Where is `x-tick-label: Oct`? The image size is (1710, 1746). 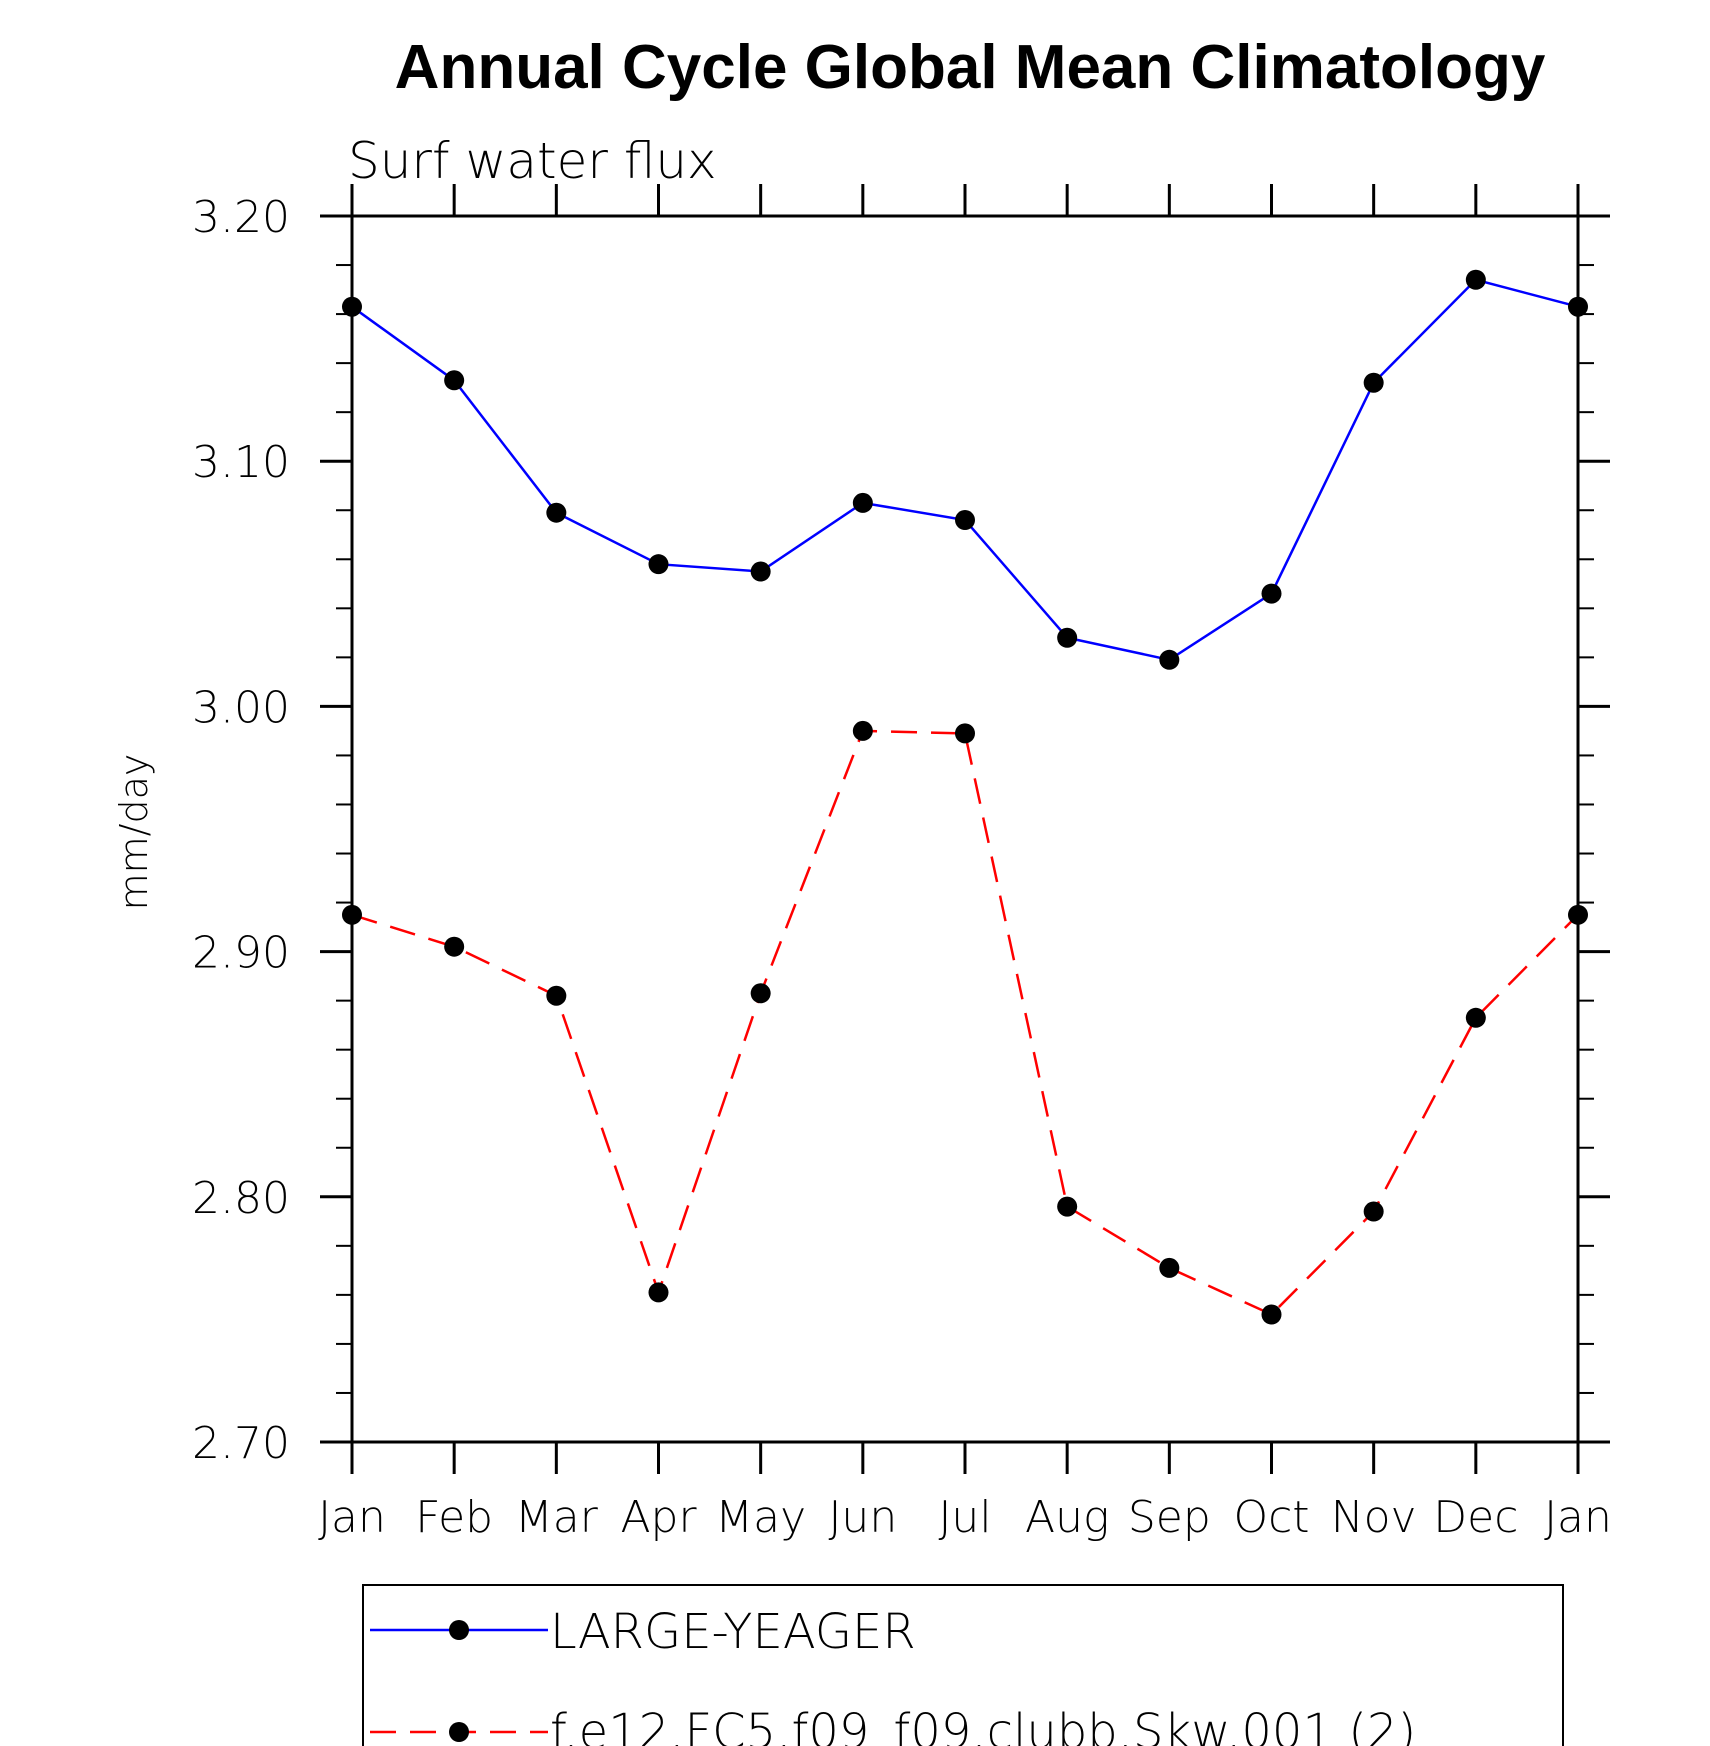
x-tick-label: Oct is located at coordinates (1271, 1517).